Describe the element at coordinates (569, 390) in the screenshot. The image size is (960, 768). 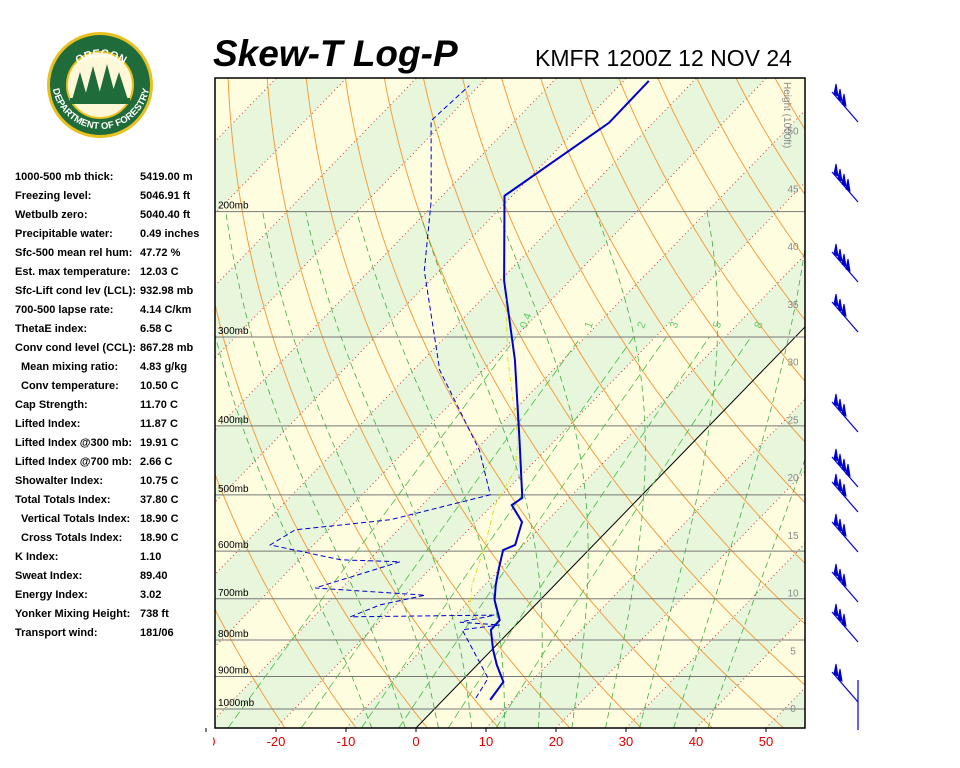
I see `profile-line` at that location.